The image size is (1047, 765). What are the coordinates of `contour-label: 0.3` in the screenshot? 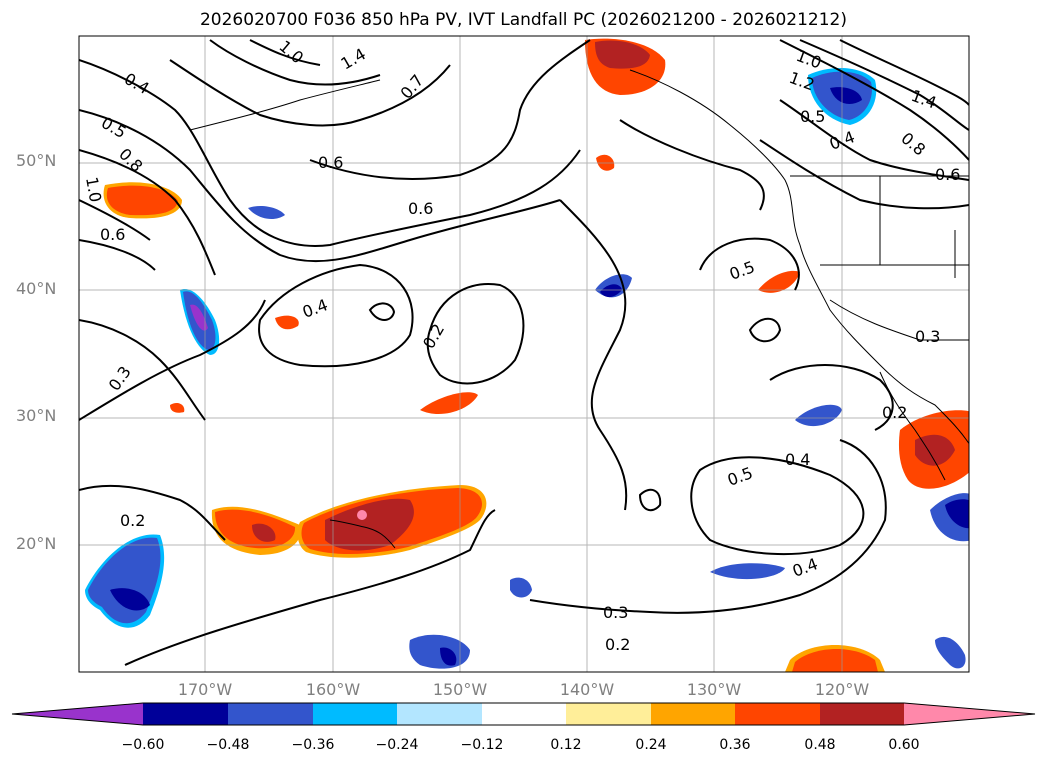 It's located at (927, 336).